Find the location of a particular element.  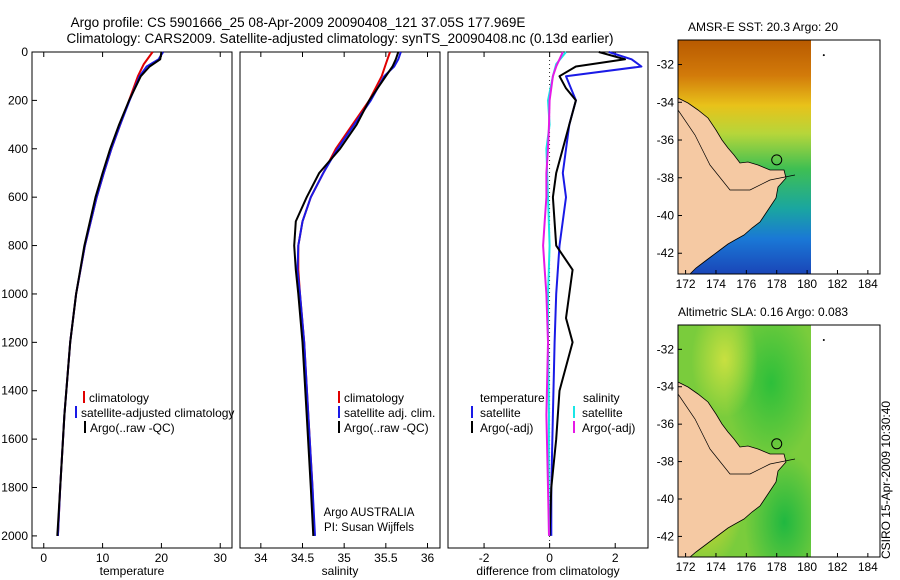

difference-x-axis-label: difference from climatology is located at coordinates (547, 571).